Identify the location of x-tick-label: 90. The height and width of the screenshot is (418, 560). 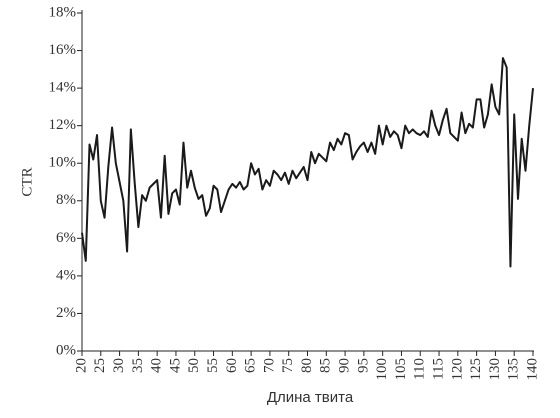
(345, 365).